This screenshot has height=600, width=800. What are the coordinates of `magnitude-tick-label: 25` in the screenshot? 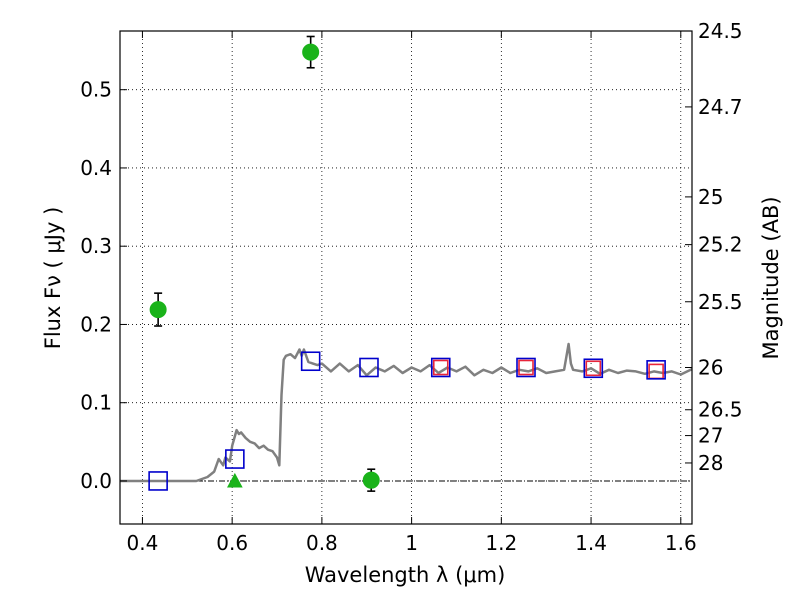 It's located at (710, 197).